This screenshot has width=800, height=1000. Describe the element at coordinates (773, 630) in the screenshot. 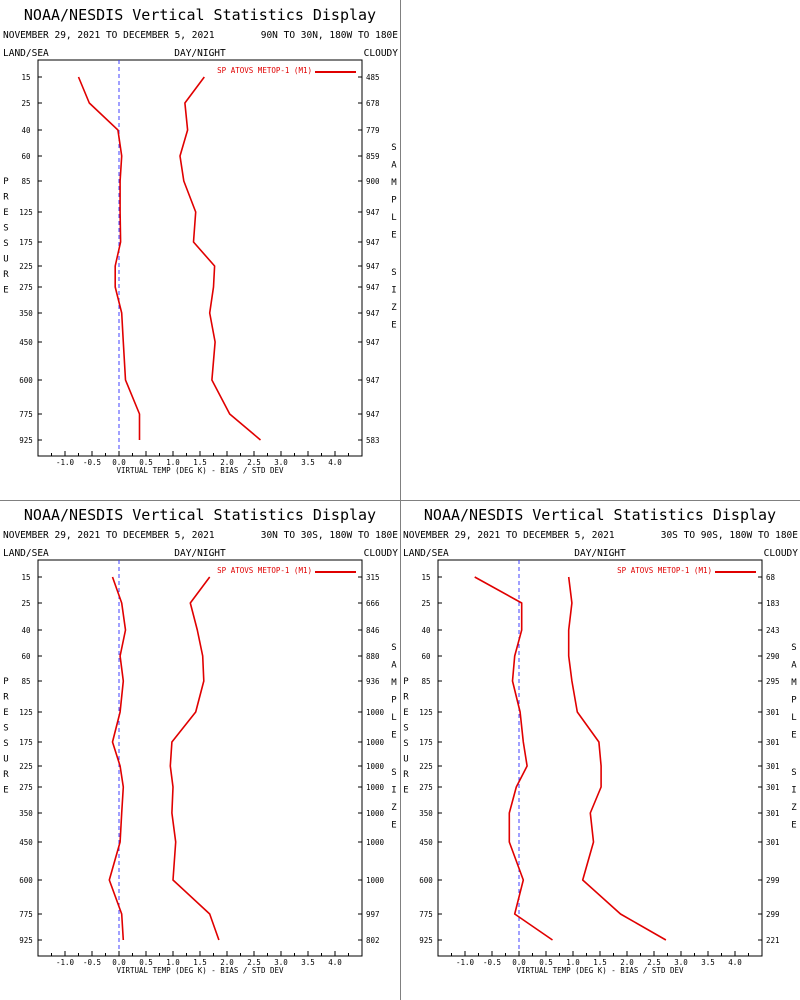

I see `sample-size-label: 243` at that location.